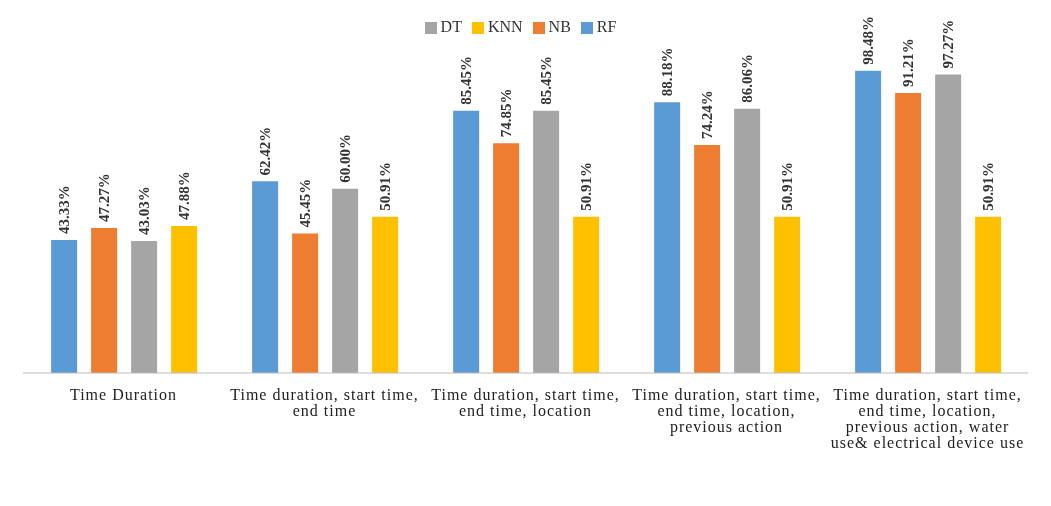 This screenshot has height=506, width=1051. I want to click on x-tick-label: Time duration, start time, end time, so click(324, 403).